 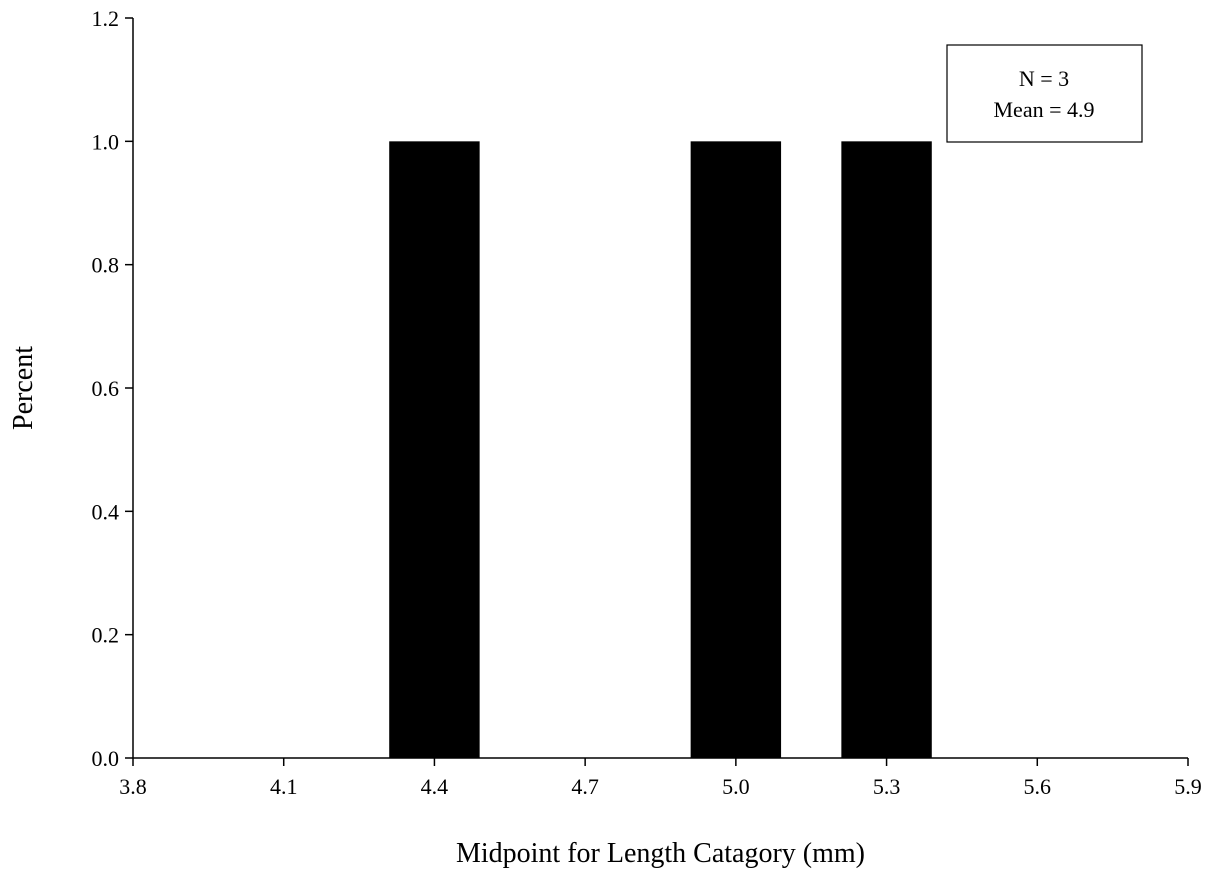 I want to click on x-tick-label-3: 4.7, so click(x=585, y=786).